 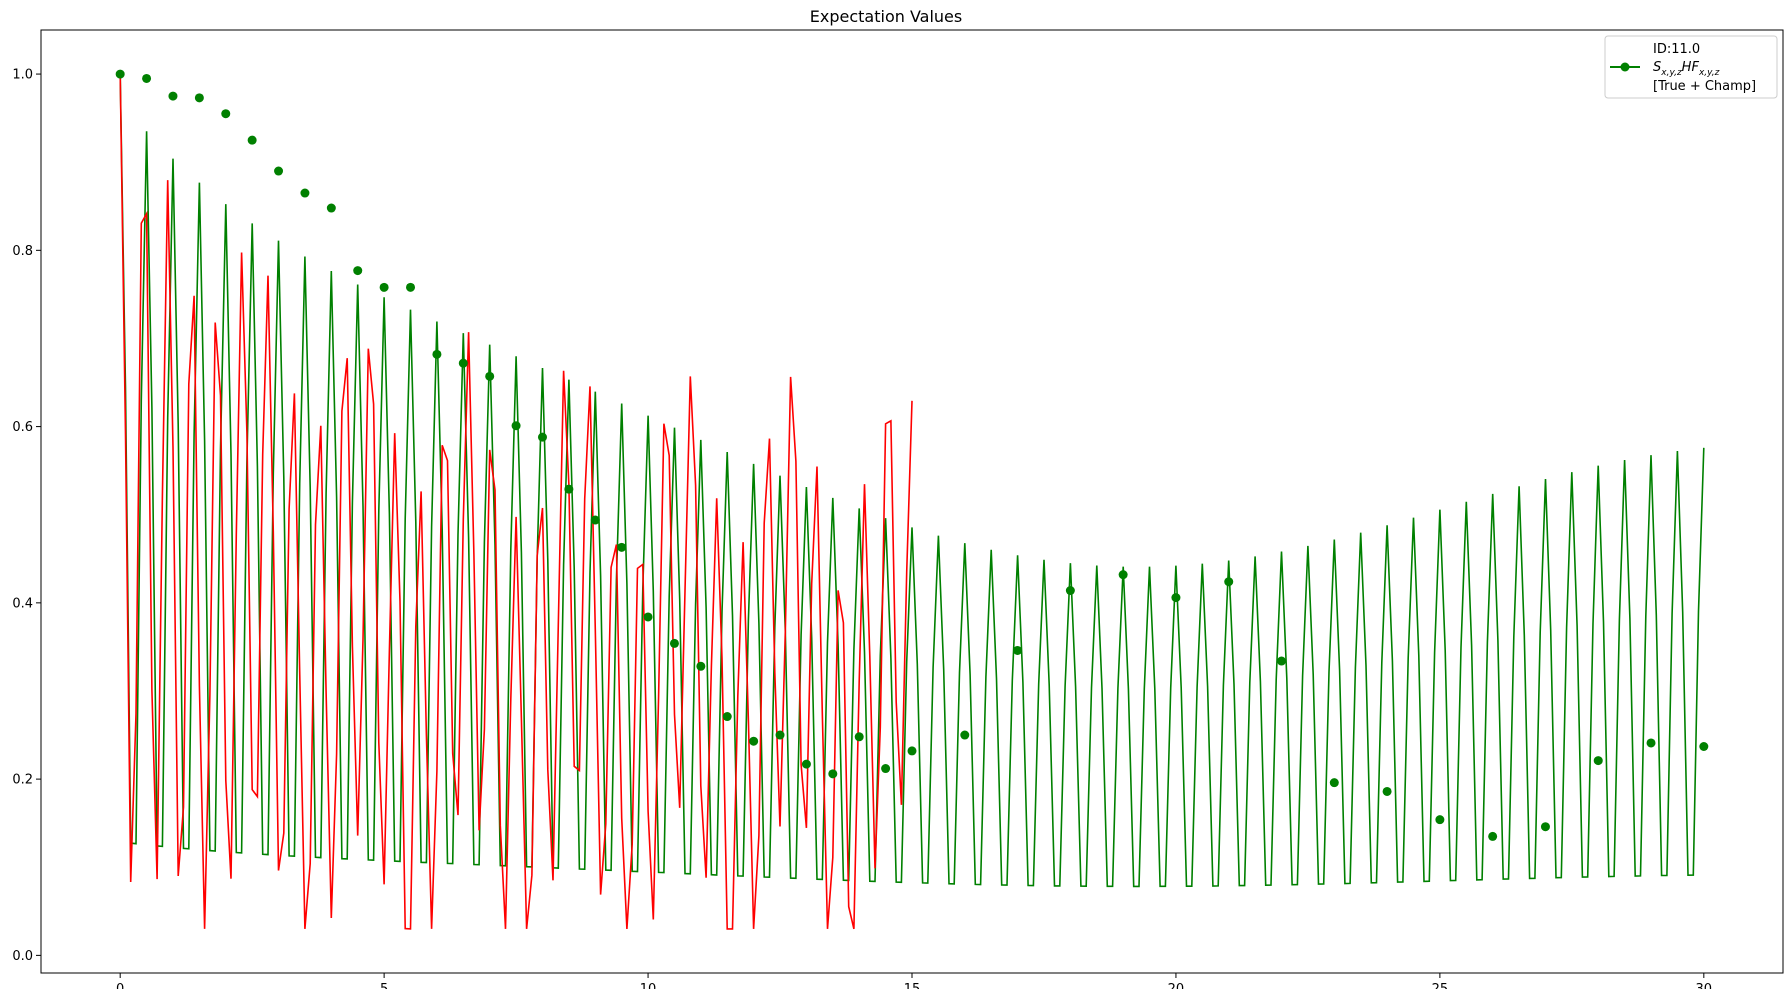 I want to click on x-tick-label: 30, so click(x=1704, y=985).